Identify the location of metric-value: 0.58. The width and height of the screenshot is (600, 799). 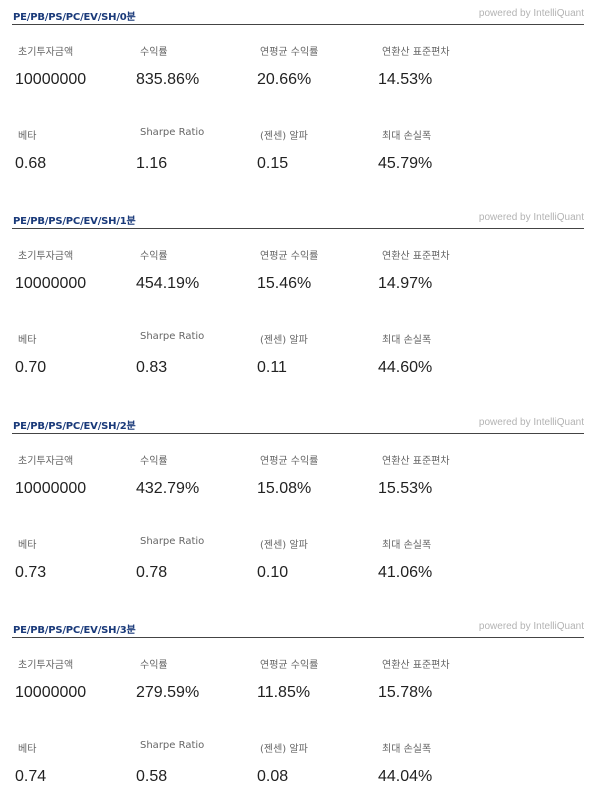
(152, 776).